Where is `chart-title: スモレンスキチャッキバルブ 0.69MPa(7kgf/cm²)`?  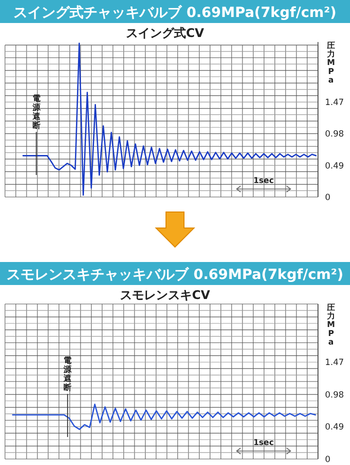
chart-title: スモレンスキチャッキバルブ 0.69MPa(7kgf/cm²) is located at coordinates (175, 274).